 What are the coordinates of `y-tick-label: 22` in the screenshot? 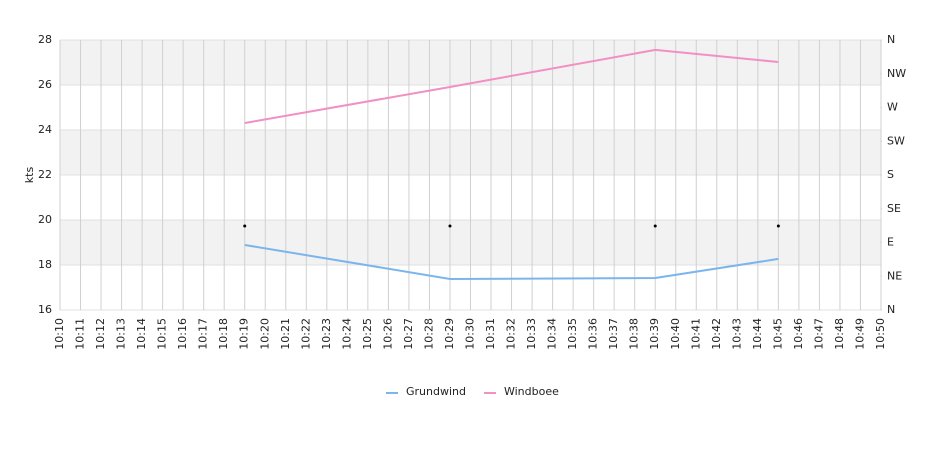 It's located at (45, 174).